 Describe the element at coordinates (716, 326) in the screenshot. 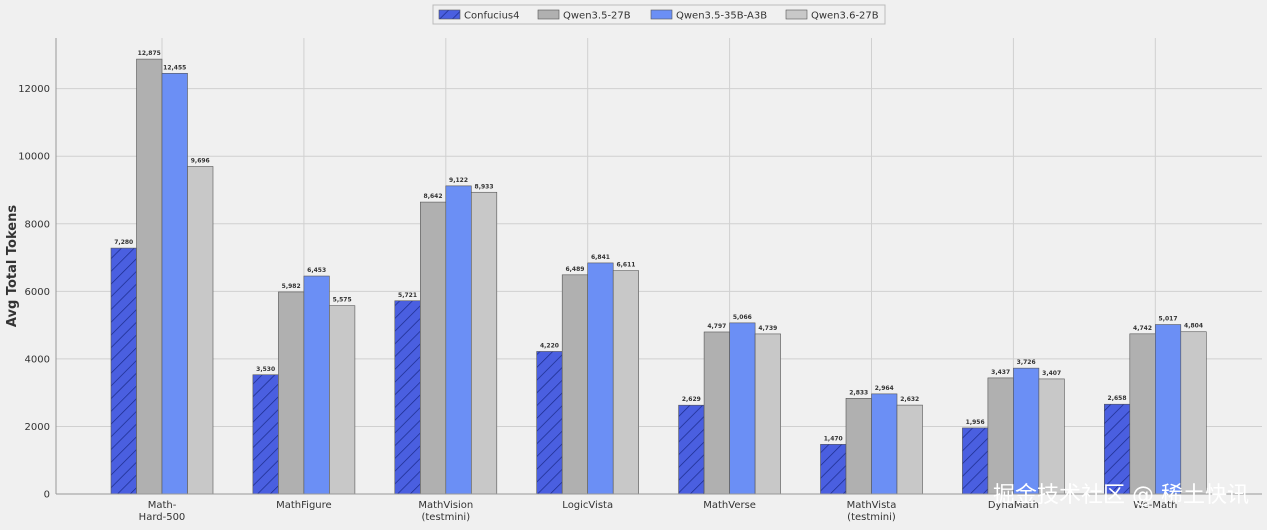

I see `data-label: 4,797` at that location.